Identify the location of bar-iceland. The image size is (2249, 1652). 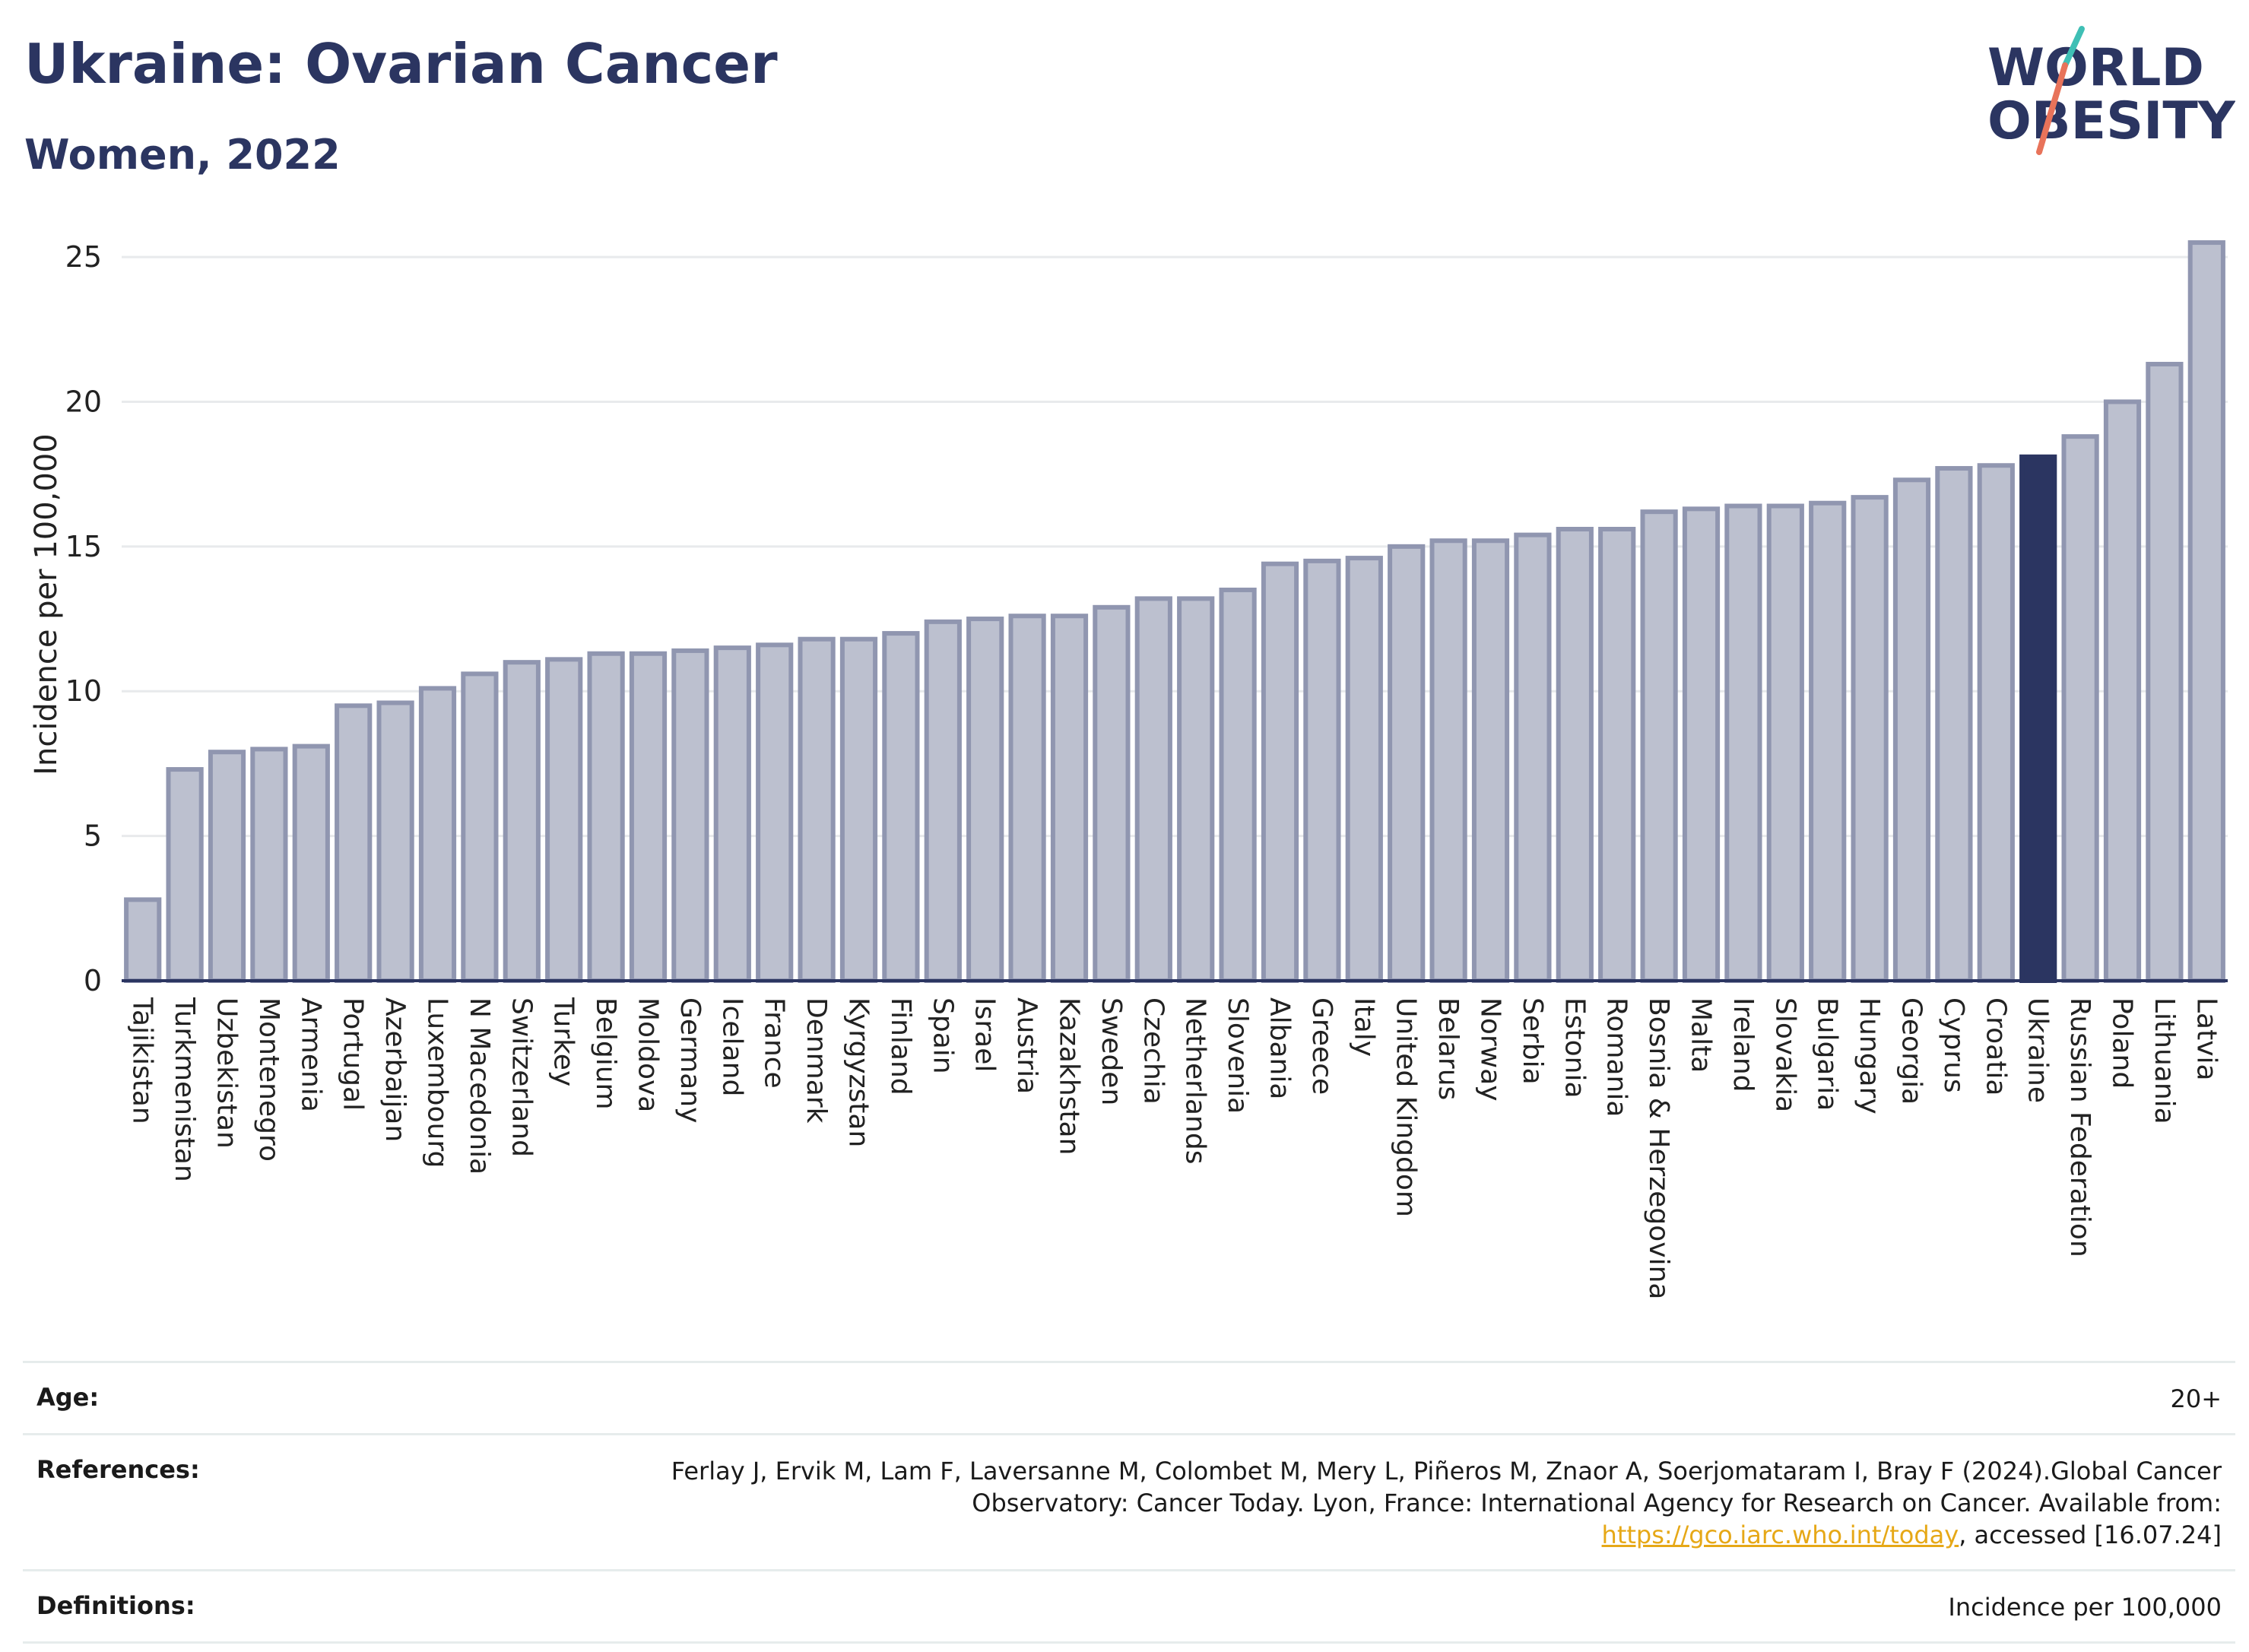
(732, 814).